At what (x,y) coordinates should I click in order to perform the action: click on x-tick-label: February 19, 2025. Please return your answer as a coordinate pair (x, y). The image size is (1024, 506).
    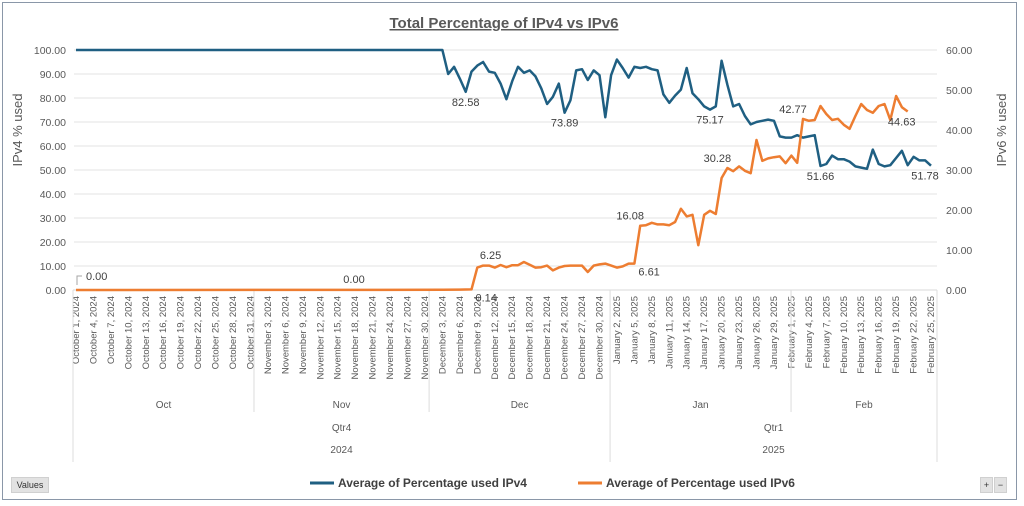
    Looking at the image, I should click on (896, 335).